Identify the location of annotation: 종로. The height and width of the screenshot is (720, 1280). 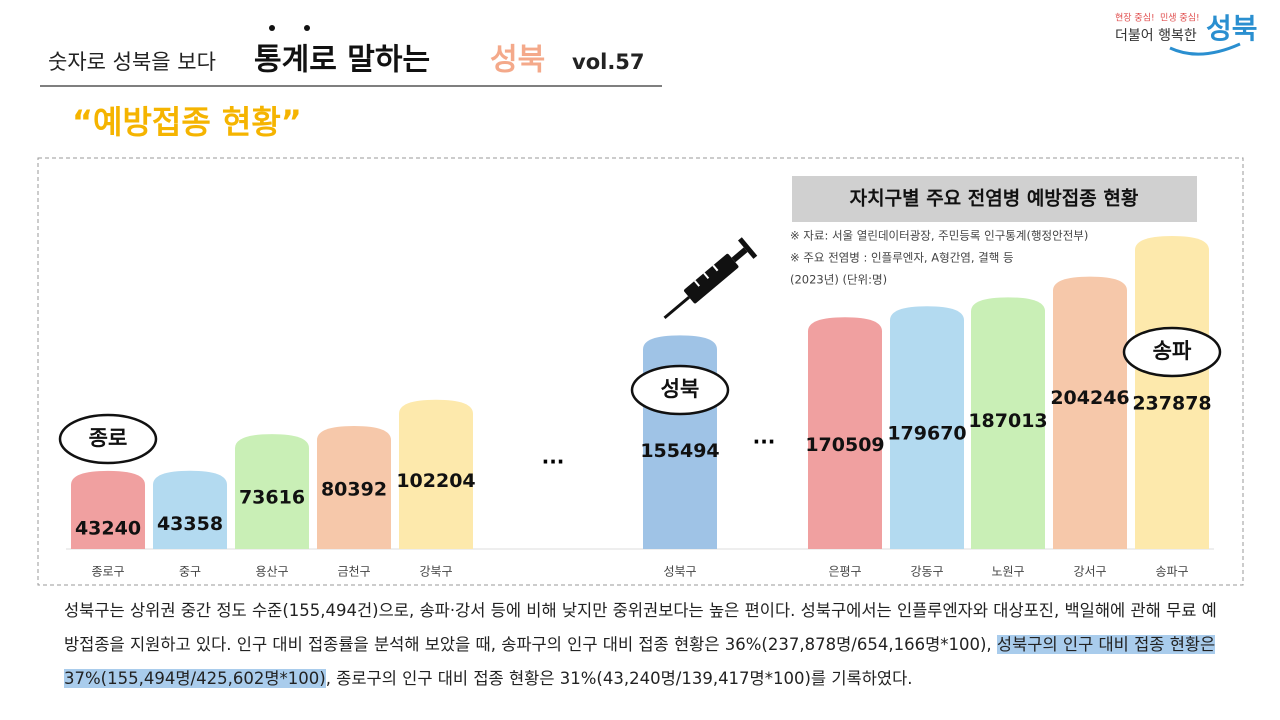
(108, 438).